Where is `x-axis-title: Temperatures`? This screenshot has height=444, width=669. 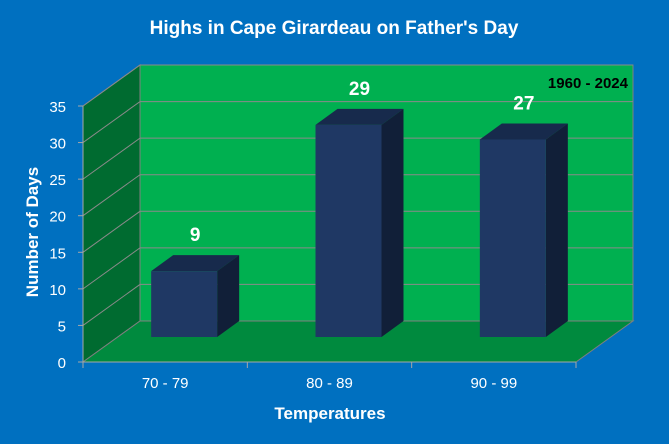 x-axis-title: Temperatures is located at coordinates (329, 413).